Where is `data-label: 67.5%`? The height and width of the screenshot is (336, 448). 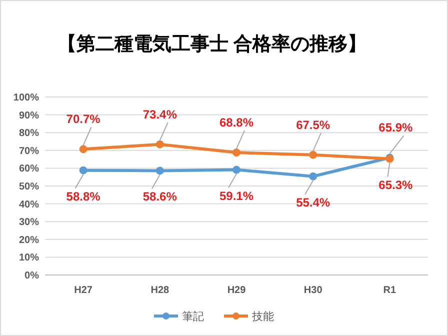
data-label: 67.5% is located at coordinates (313, 125).